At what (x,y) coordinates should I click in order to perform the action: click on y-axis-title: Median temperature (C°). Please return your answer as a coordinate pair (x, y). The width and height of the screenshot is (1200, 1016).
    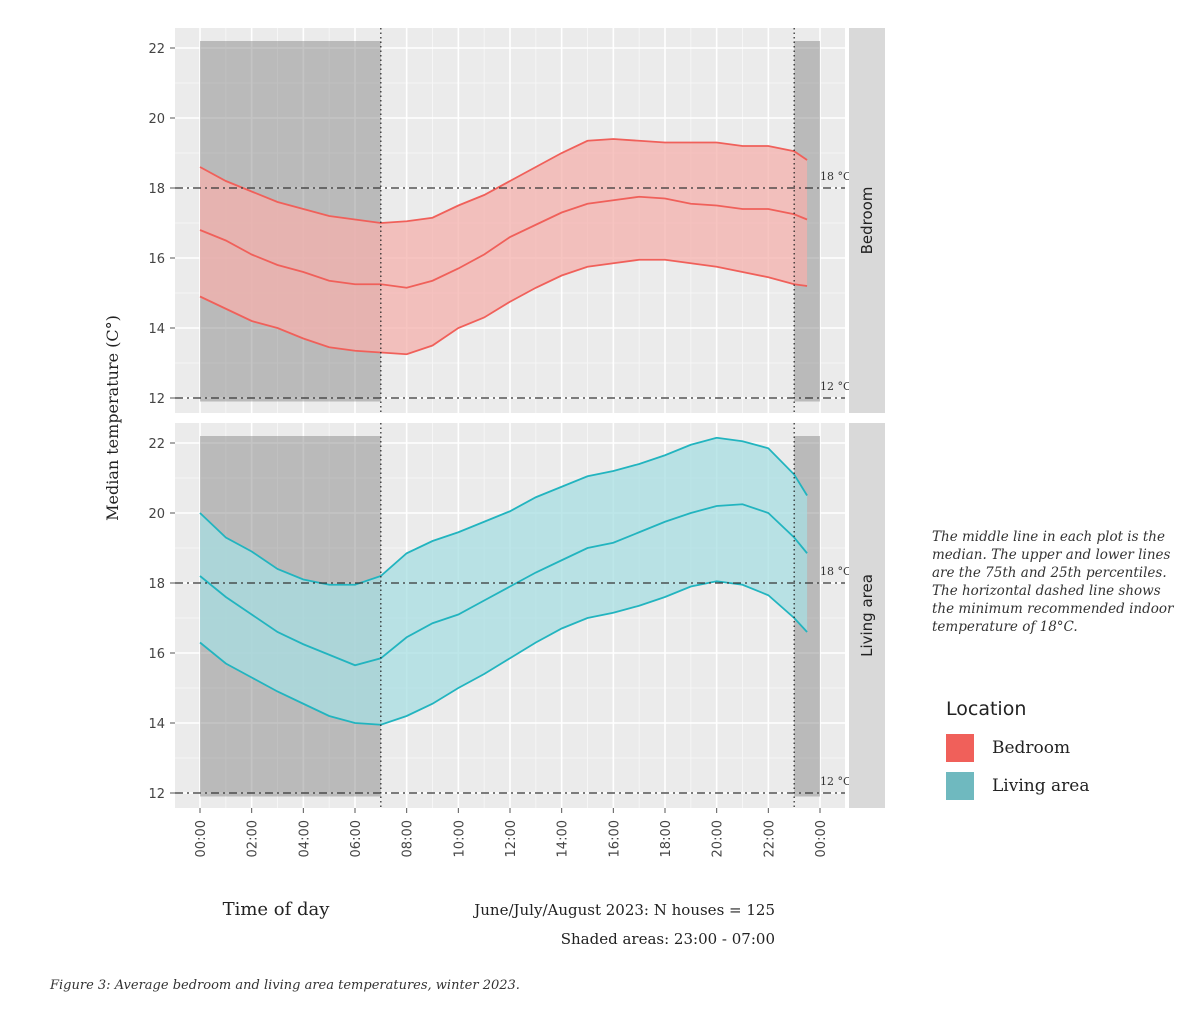
    Looking at the image, I should click on (112, 418).